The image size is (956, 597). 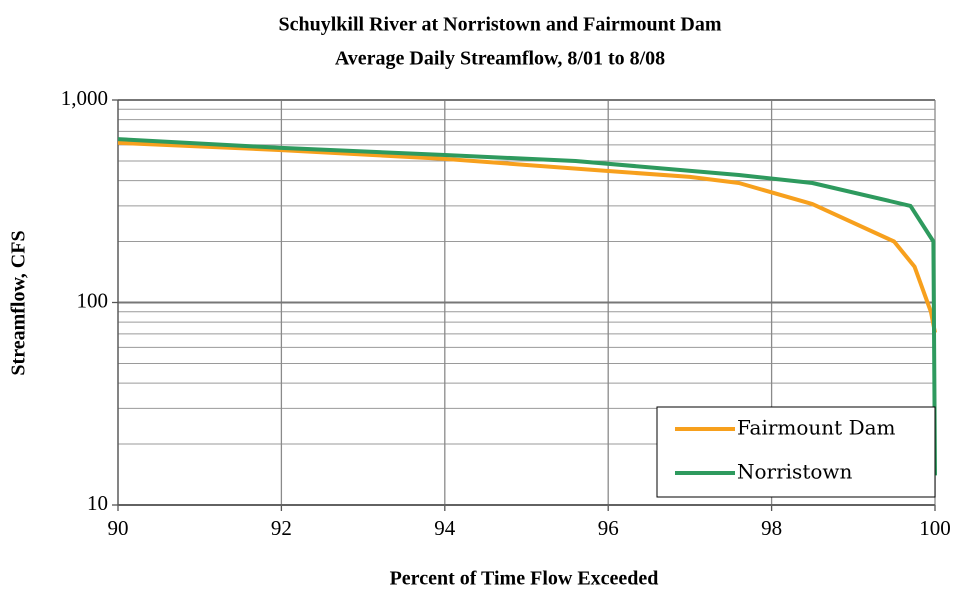 I want to click on x-tick-label: 96, so click(x=608, y=528).